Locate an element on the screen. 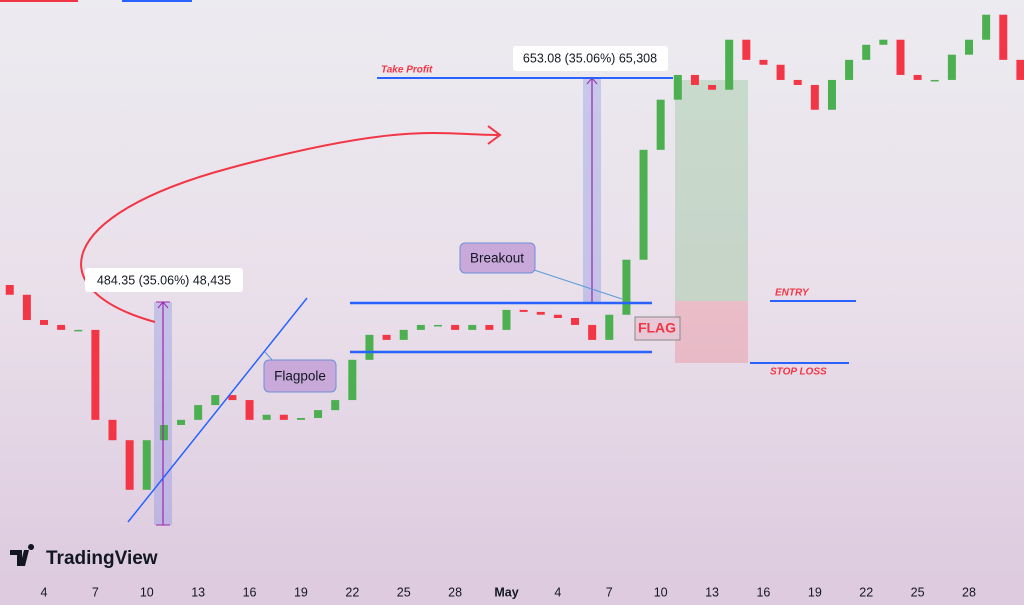 The width and height of the screenshot is (1024, 605). callout-pointer is located at coordinates (575, 283).